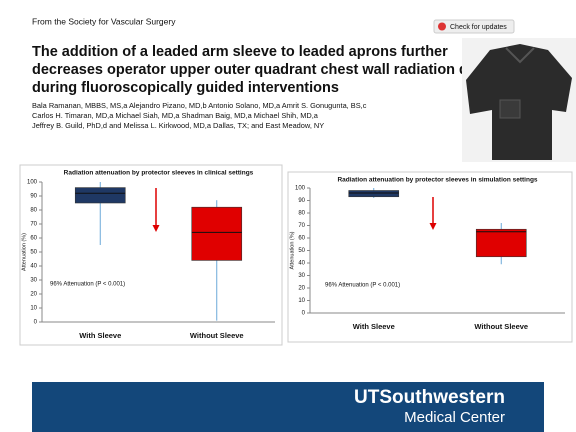 Image resolution: width=576 pixels, height=432 pixels. I want to click on pocket, so click(510, 109).